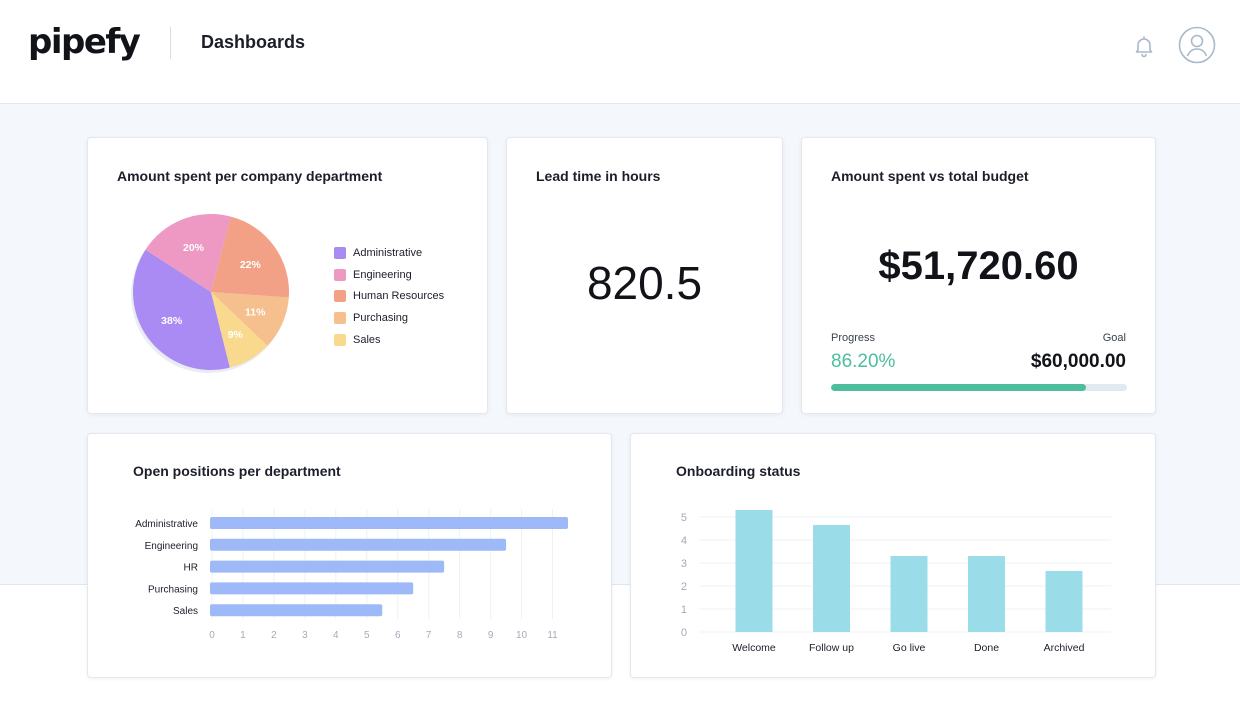  I want to click on pie-slice-administrative, so click(181, 309).